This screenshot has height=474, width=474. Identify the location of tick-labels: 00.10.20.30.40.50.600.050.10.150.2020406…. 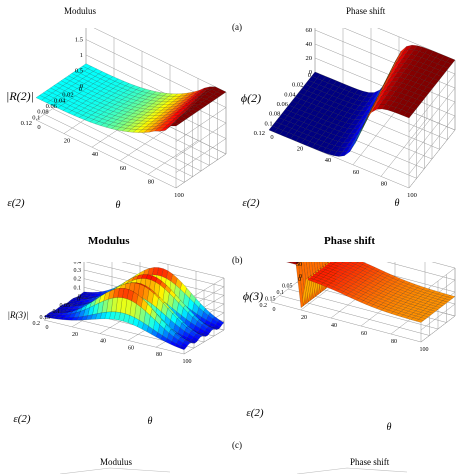
(112, 313).